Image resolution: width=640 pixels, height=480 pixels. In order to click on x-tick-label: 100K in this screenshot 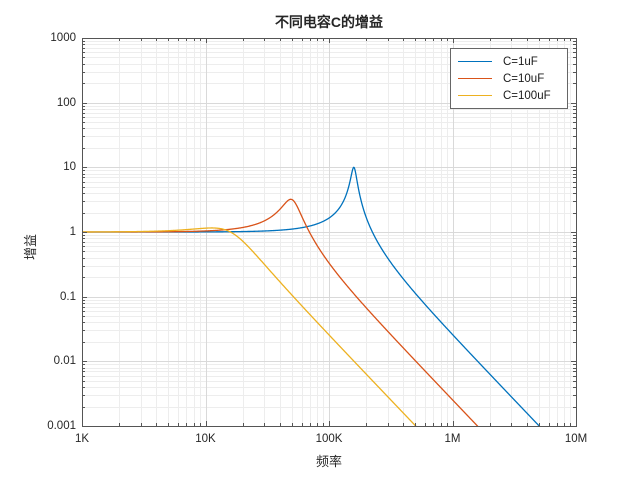, I will do `click(329, 439)`.